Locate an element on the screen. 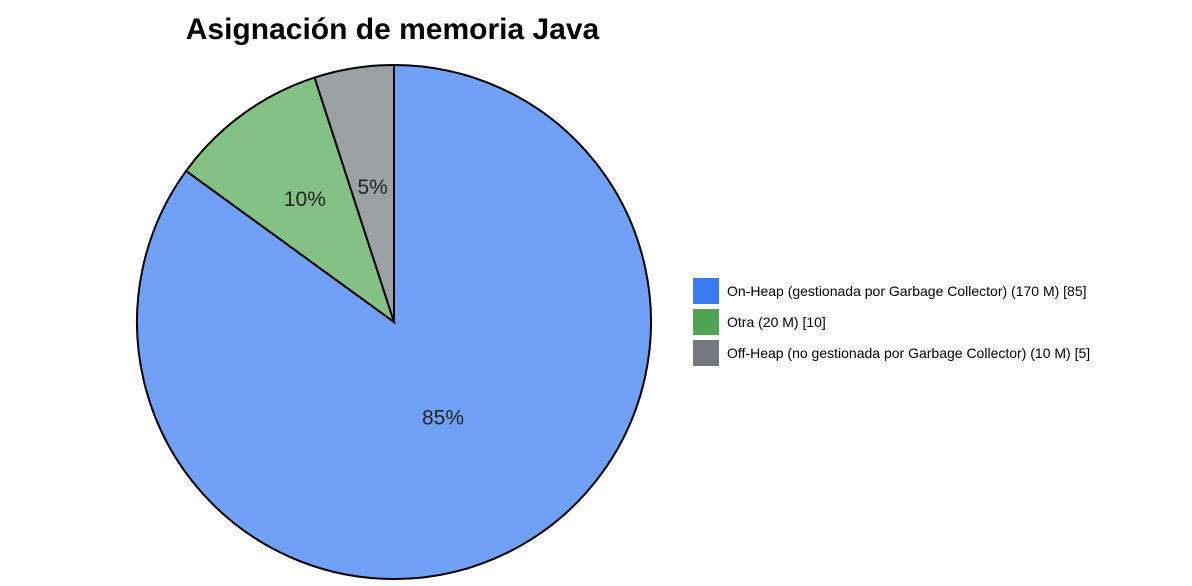 Image resolution: width=1192 pixels, height=586 pixels. slice-label-2: 10% is located at coordinates (305, 199).